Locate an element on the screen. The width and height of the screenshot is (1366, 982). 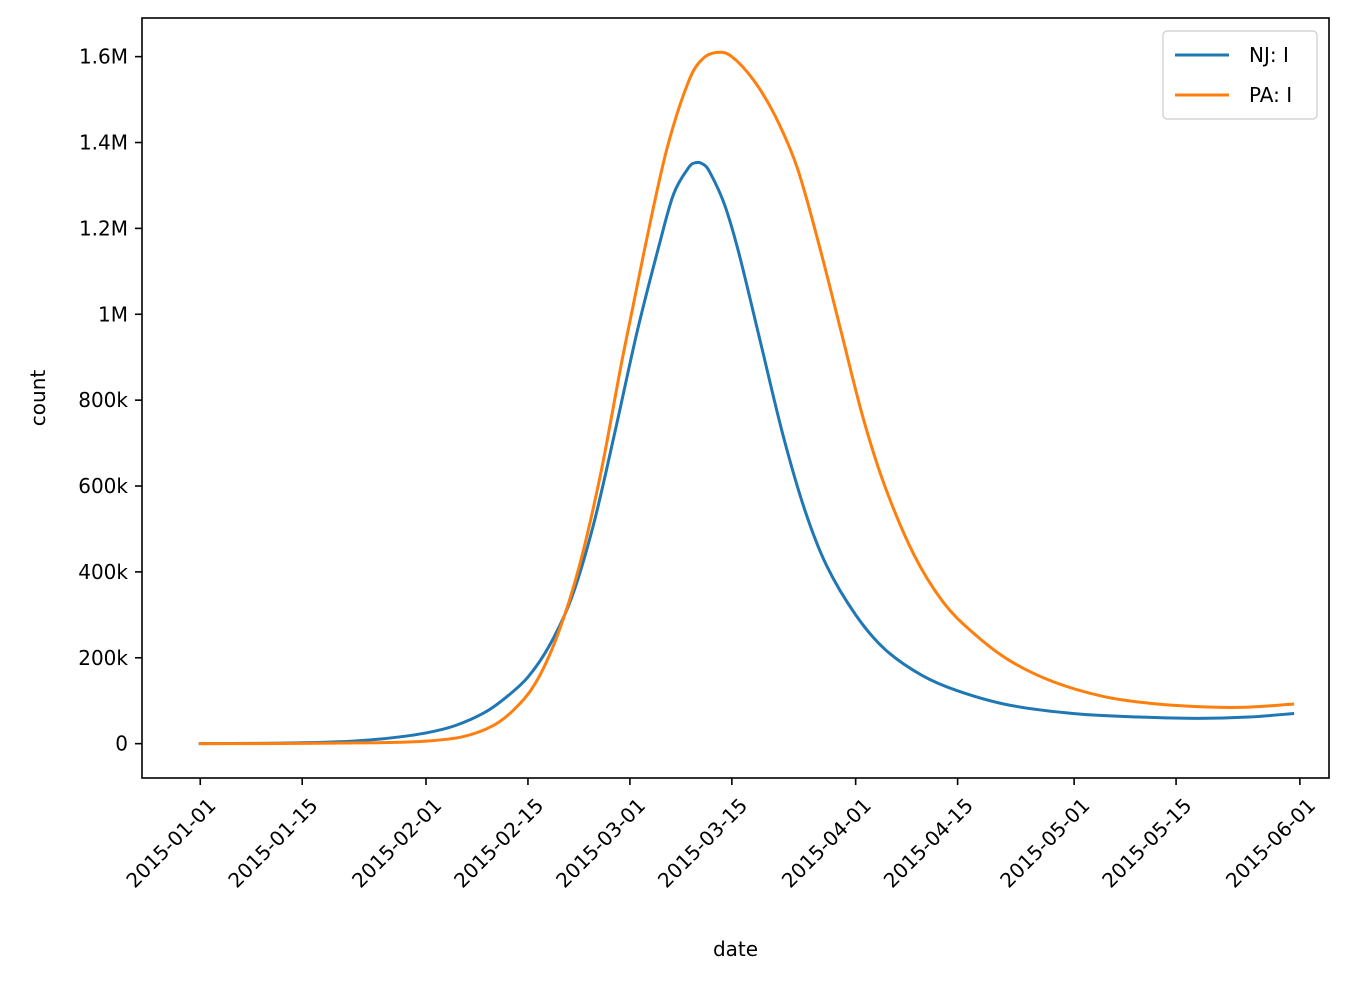
y-tick-label: 0 is located at coordinates (121, 744).